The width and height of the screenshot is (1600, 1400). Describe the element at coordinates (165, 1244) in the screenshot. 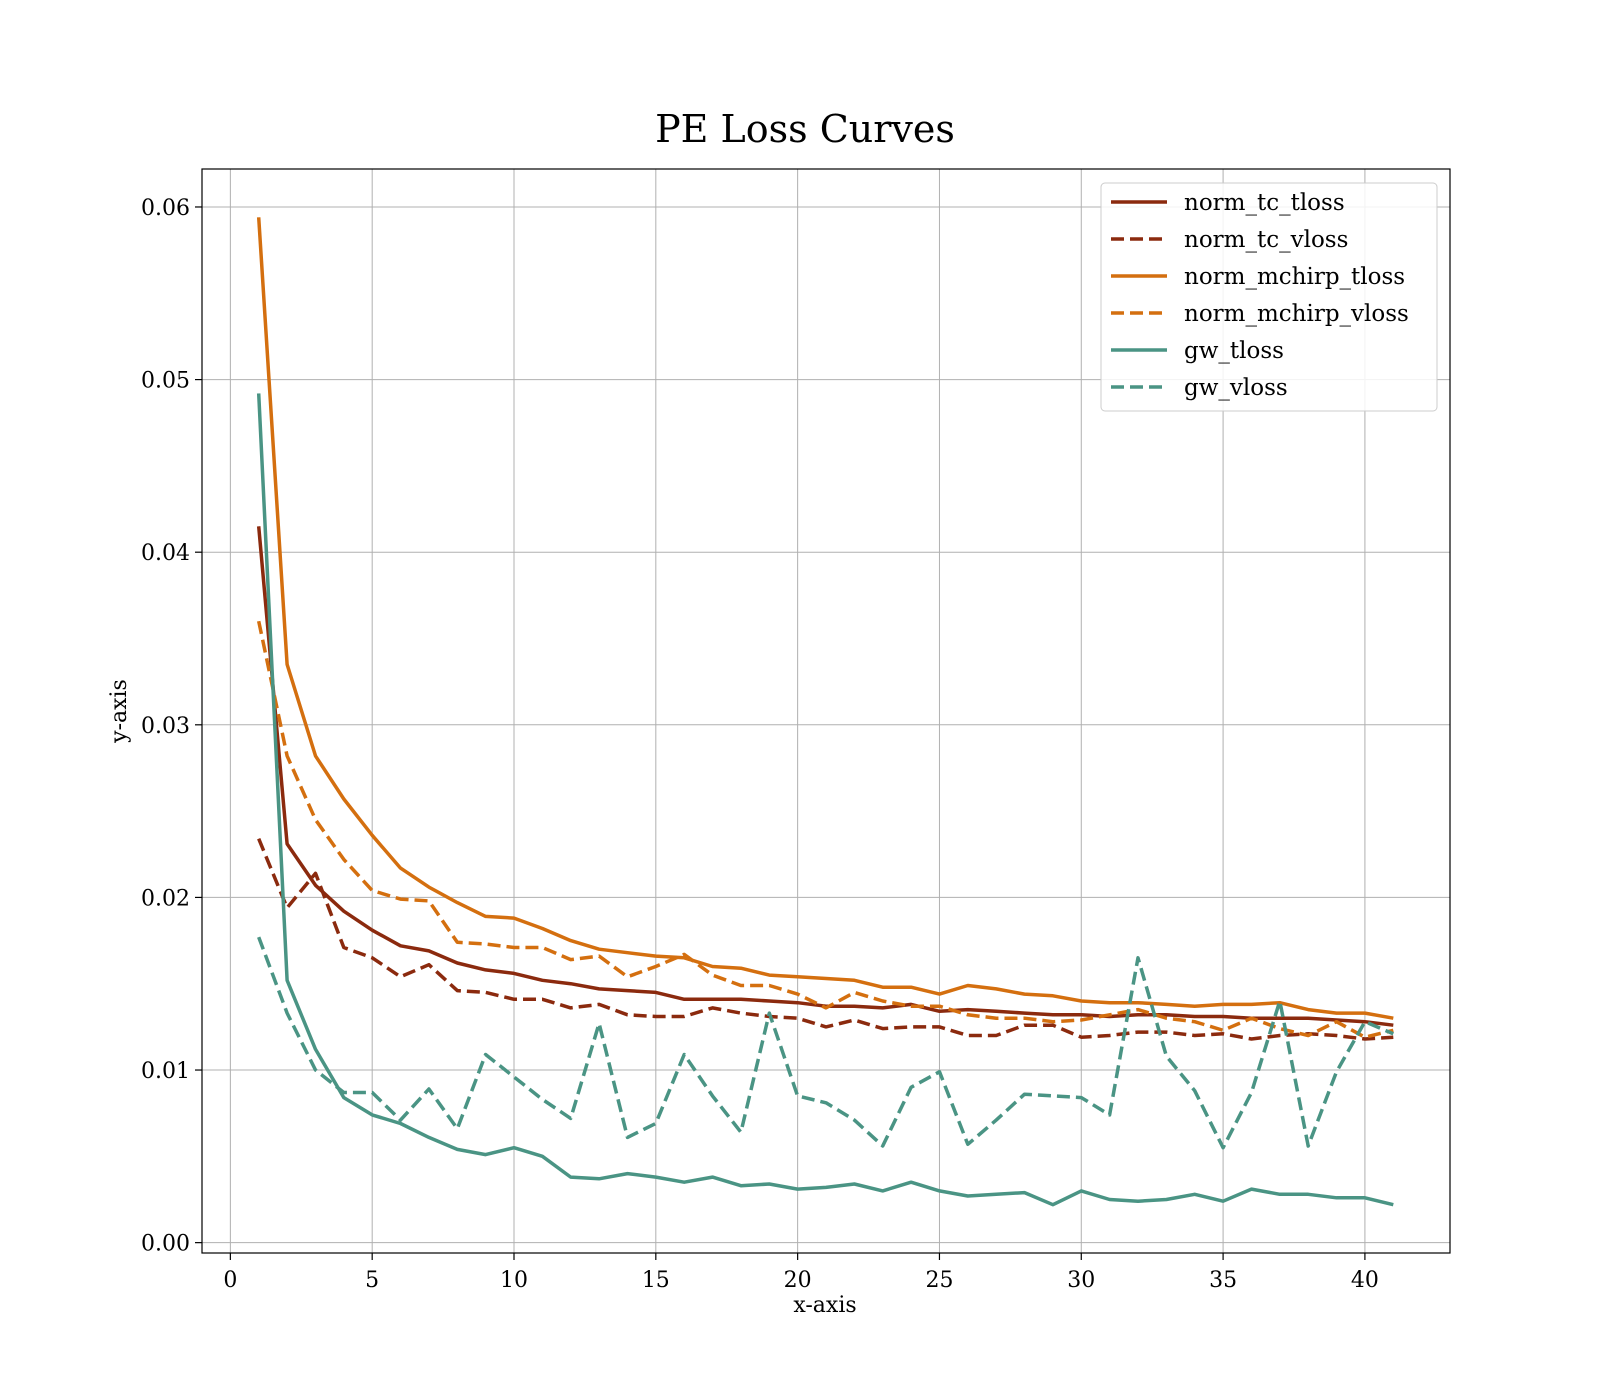

I see `y-tick-label: 0.00` at that location.